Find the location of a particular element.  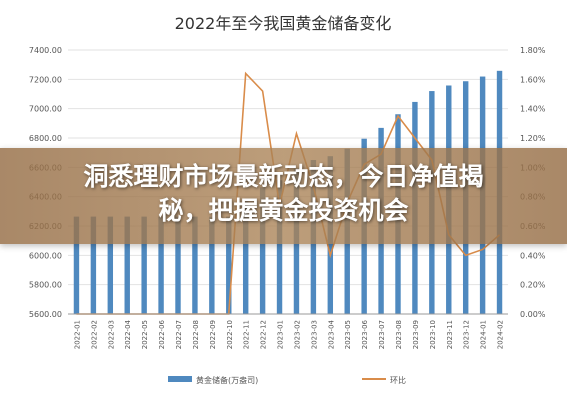

x-tick-label: 2022-03 is located at coordinates (111, 334).